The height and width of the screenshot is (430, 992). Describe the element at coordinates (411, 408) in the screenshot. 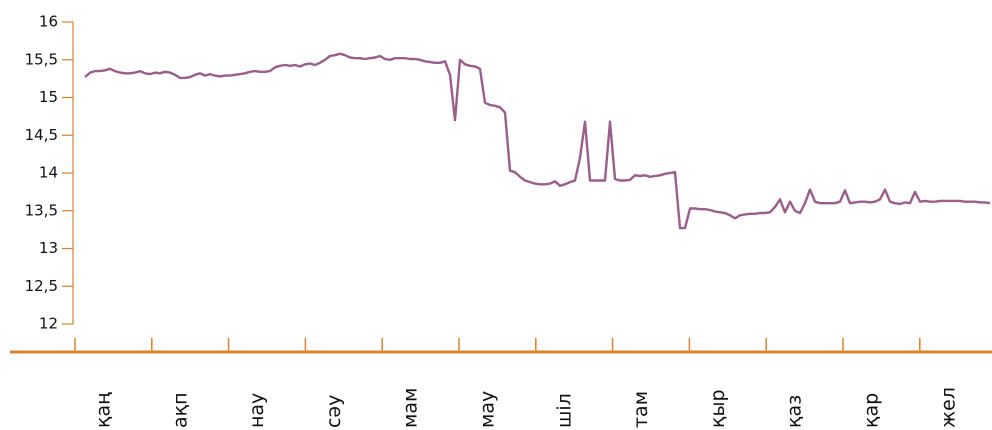

I see `x-tick-label: мам` at that location.